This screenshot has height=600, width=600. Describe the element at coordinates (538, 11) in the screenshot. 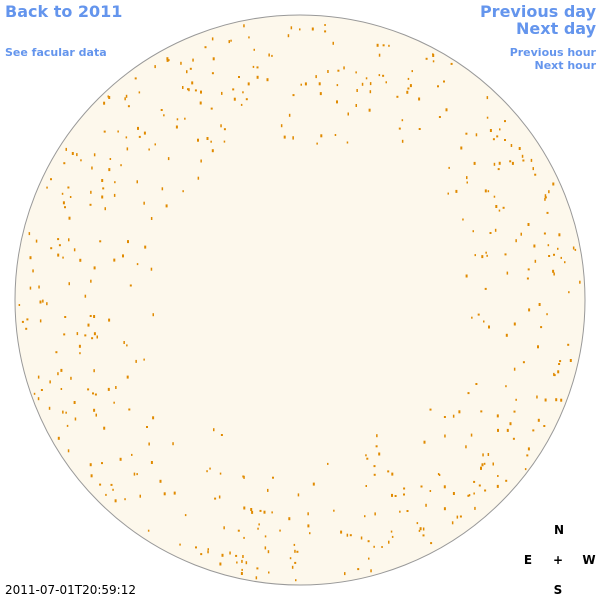

I see `previous-day-link: Previous day` at that location.